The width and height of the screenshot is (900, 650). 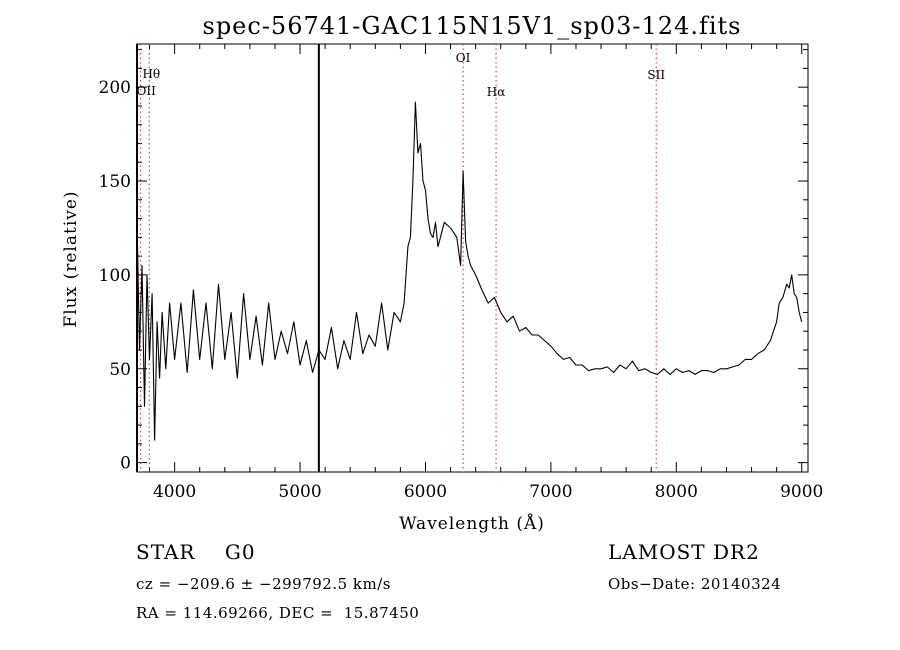 I want to click on spectral-line-label: OII, so click(x=147, y=91).